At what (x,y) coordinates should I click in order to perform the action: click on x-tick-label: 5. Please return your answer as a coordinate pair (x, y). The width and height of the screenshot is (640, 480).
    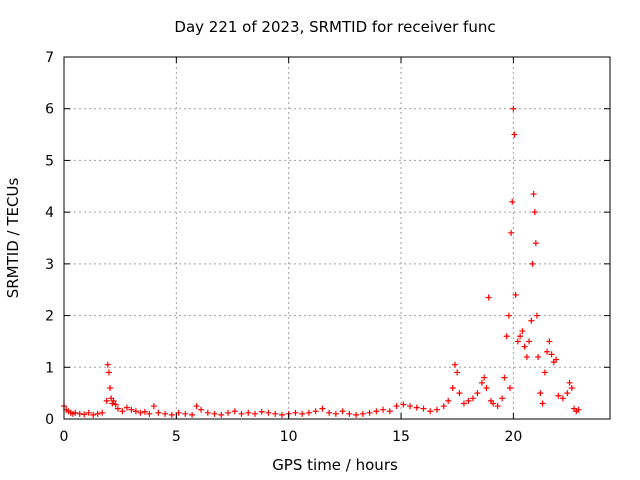
    Looking at the image, I should click on (176, 437).